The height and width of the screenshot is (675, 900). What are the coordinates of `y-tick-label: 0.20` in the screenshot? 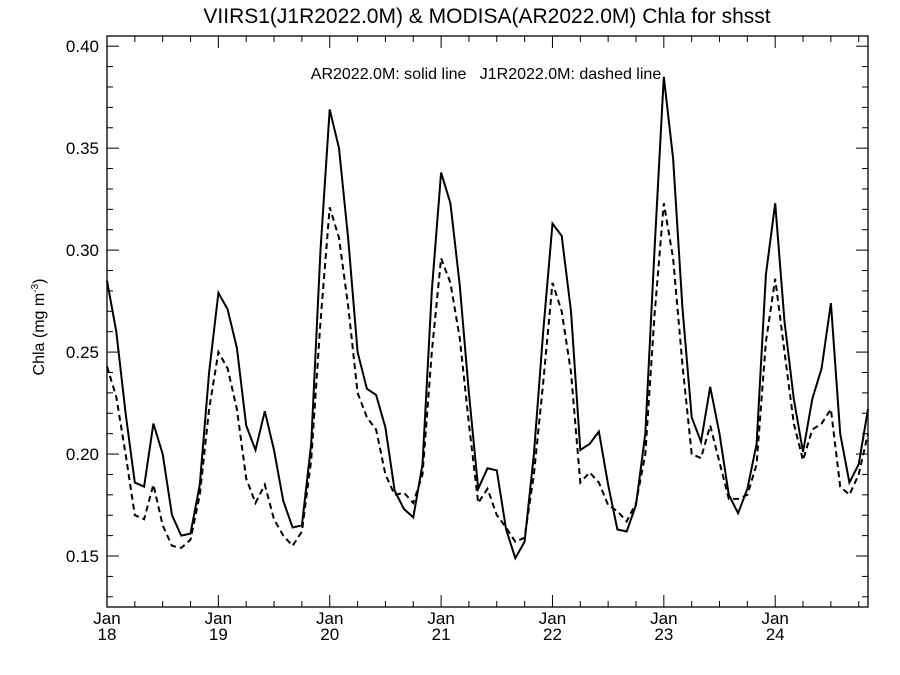 It's located at (82, 454).